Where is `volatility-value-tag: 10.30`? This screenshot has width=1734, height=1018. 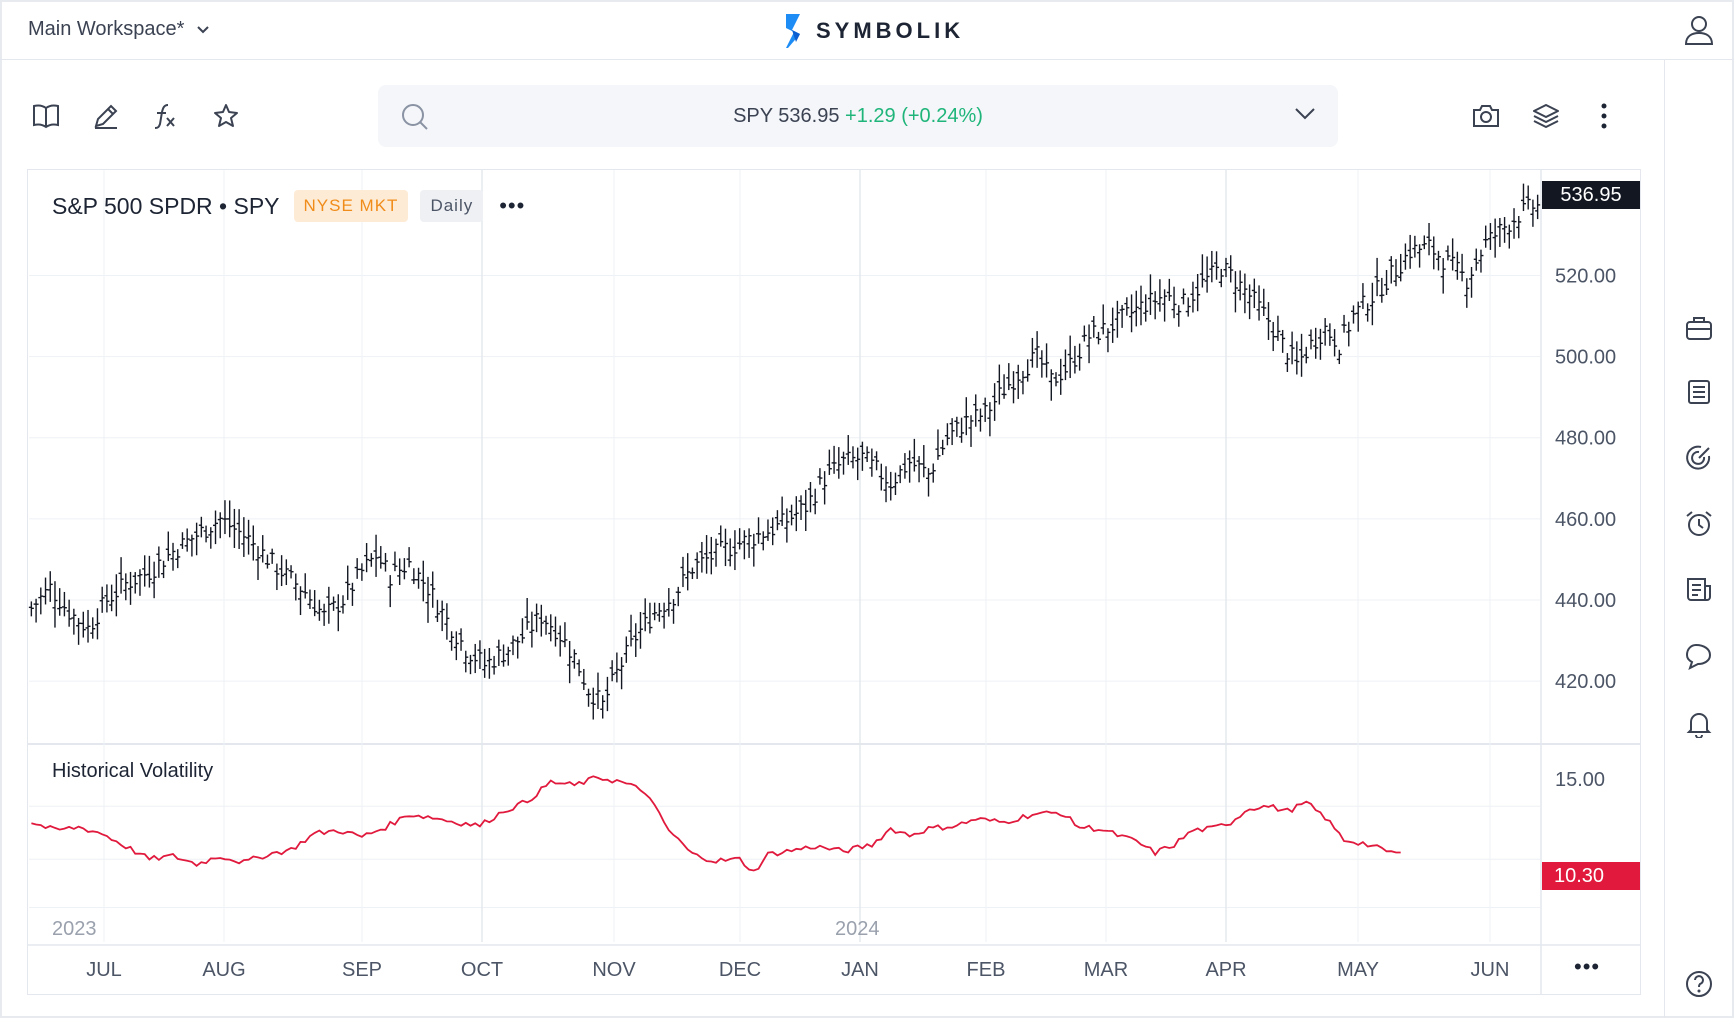
volatility-value-tag: 10.30 is located at coordinates (1591, 876).